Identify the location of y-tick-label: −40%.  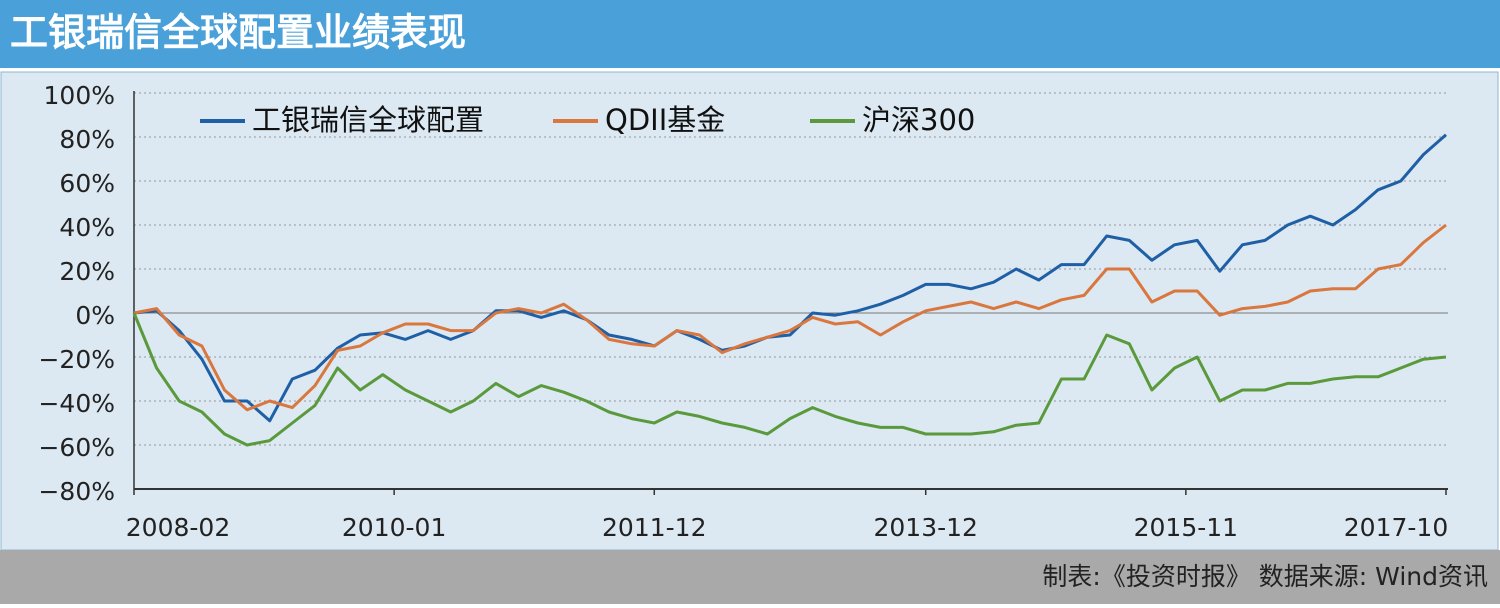
(76, 403).